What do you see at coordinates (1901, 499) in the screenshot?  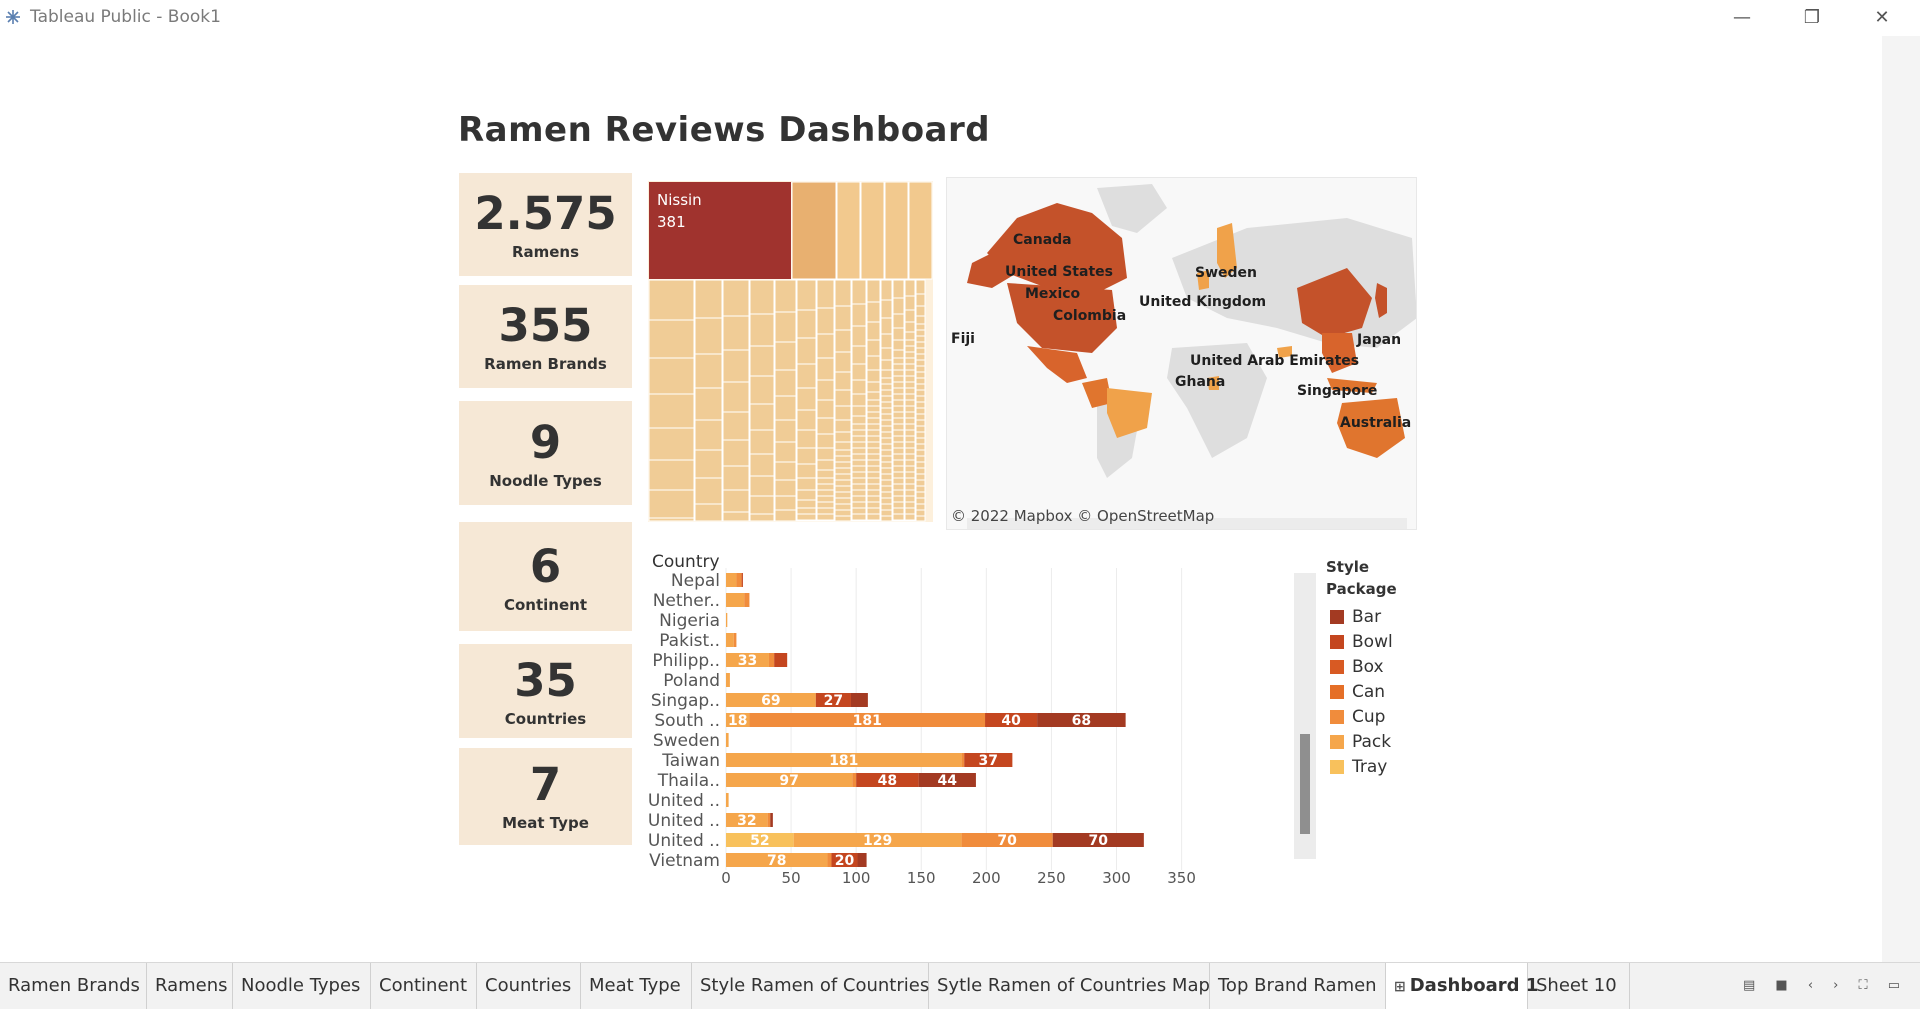 I see `vertical-scrollbar` at bounding box center [1901, 499].